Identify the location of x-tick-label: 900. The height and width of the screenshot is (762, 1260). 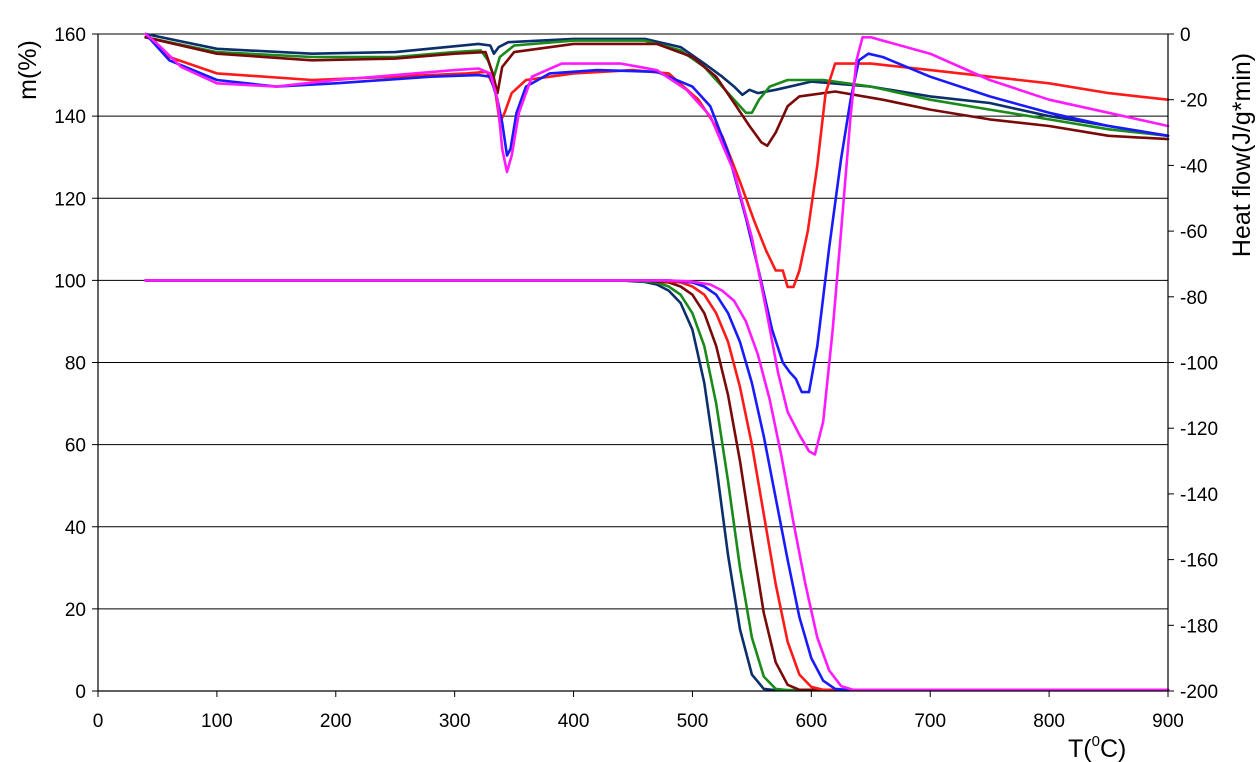
(1168, 721).